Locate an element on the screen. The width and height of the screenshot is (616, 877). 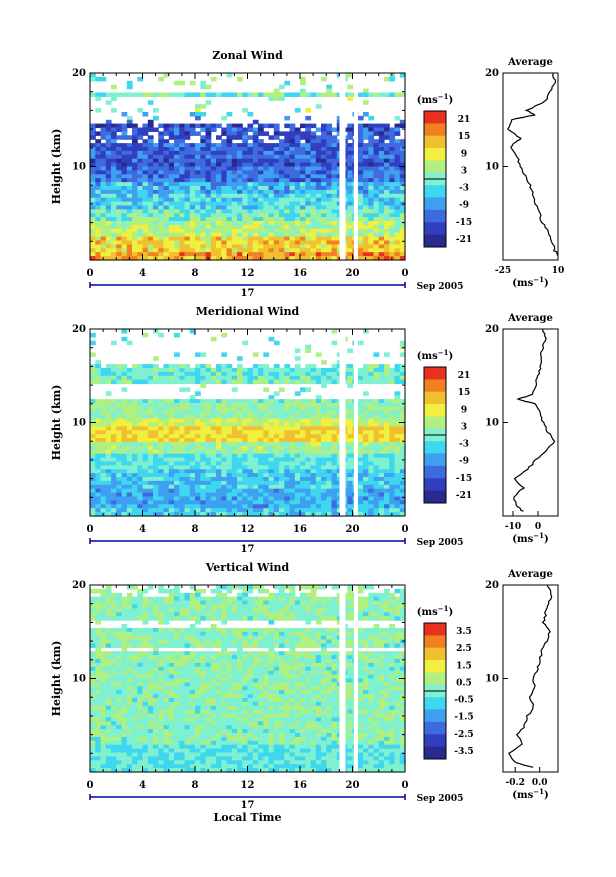
profile-x-tick-label: 10 is located at coordinates (558, 271).